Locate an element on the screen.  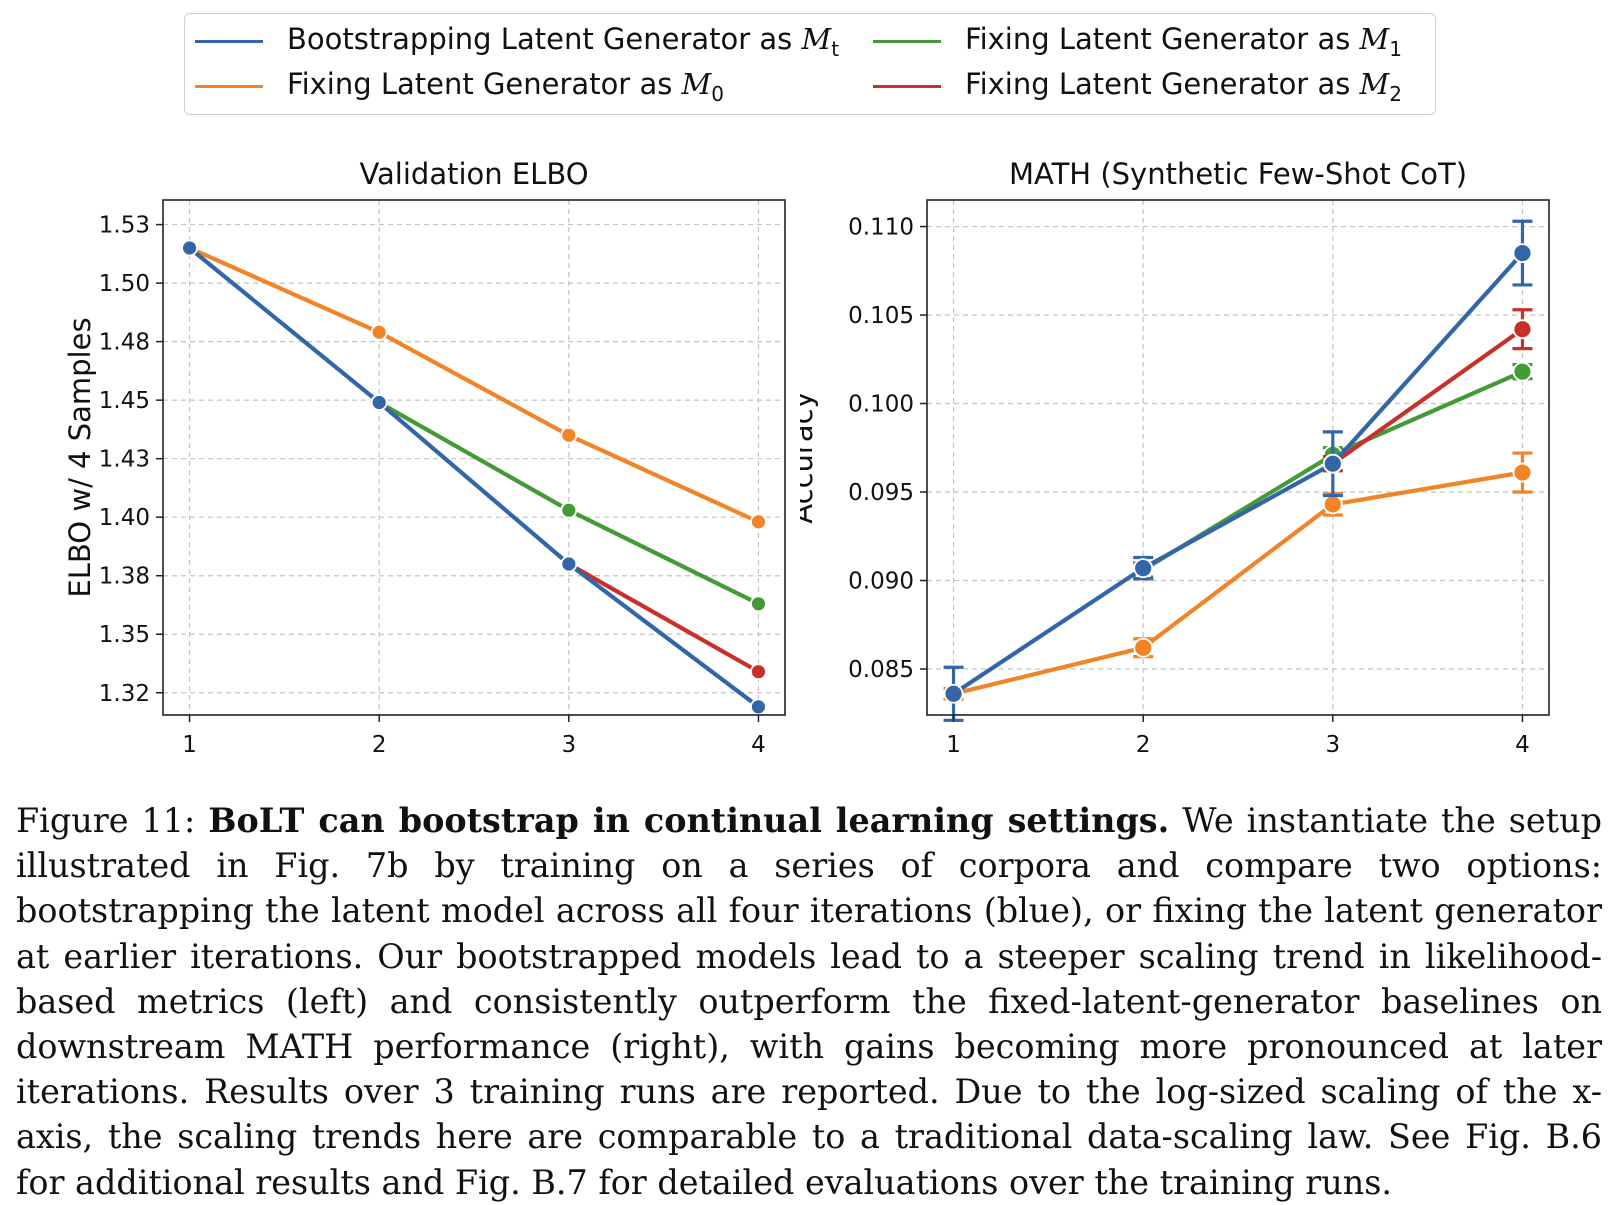
y-tick-label: 1.40 is located at coordinates (124, 518).